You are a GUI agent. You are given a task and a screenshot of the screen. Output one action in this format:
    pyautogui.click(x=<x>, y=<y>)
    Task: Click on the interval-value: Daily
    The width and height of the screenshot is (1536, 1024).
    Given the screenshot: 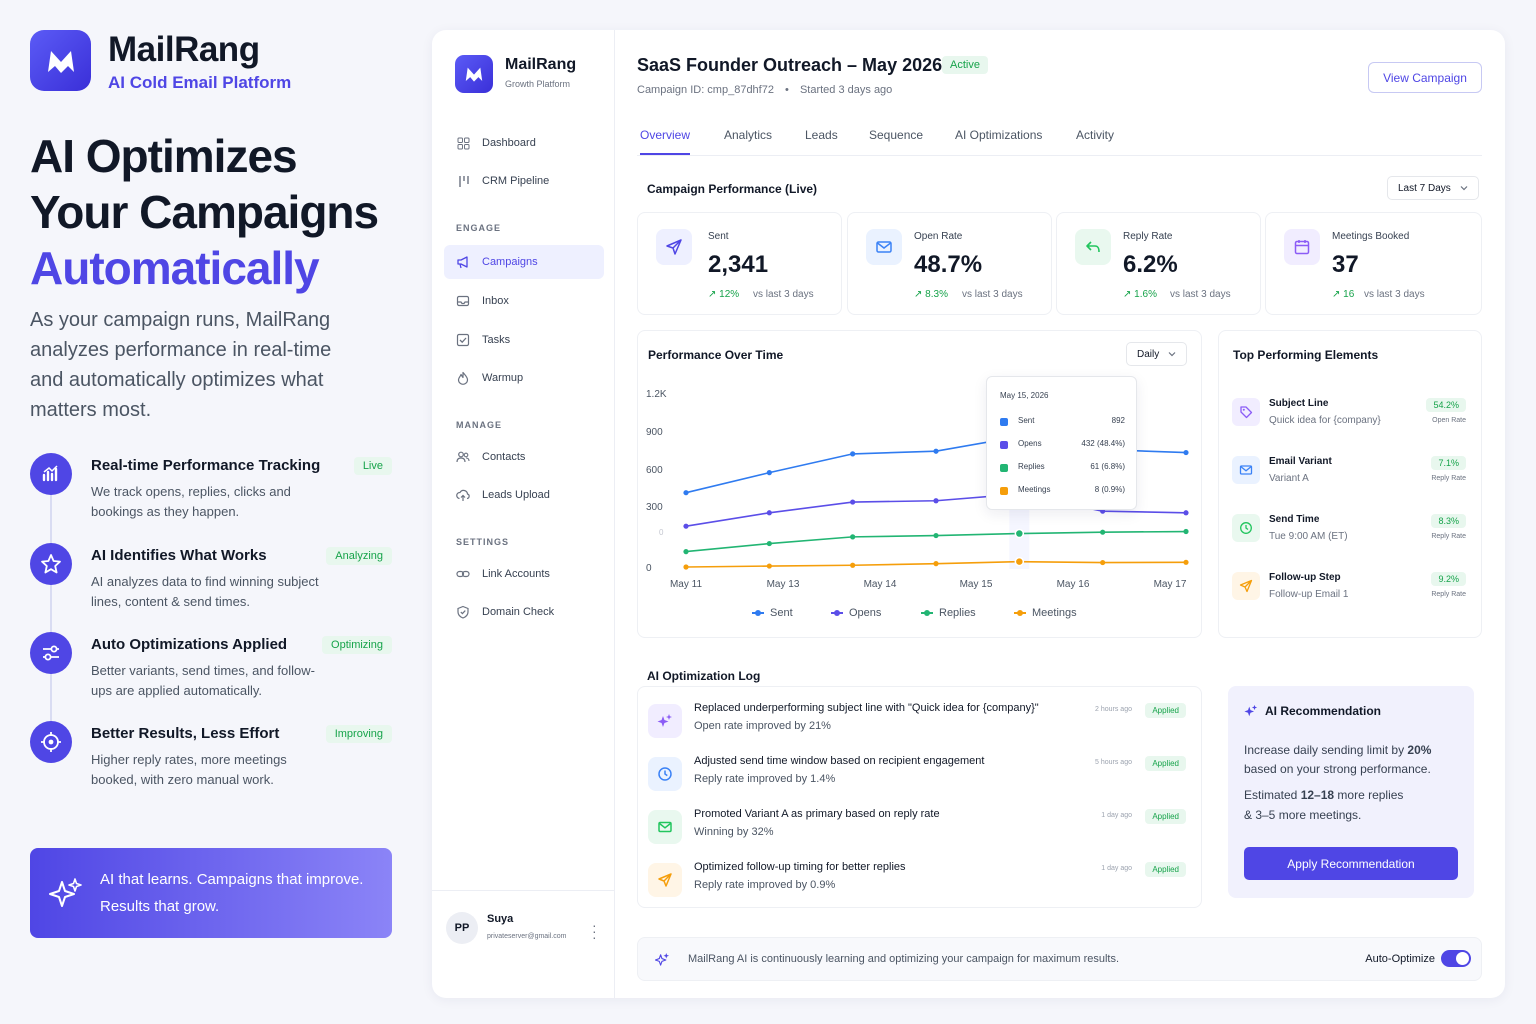 What is the action you would take?
    pyautogui.click(x=1148, y=354)
    